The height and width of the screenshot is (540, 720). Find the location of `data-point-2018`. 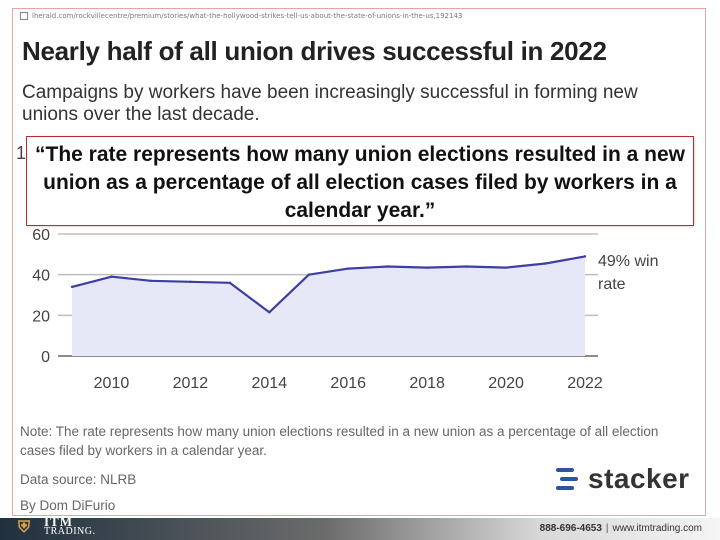

data-point-2018 is located at coordinates (427, 267).